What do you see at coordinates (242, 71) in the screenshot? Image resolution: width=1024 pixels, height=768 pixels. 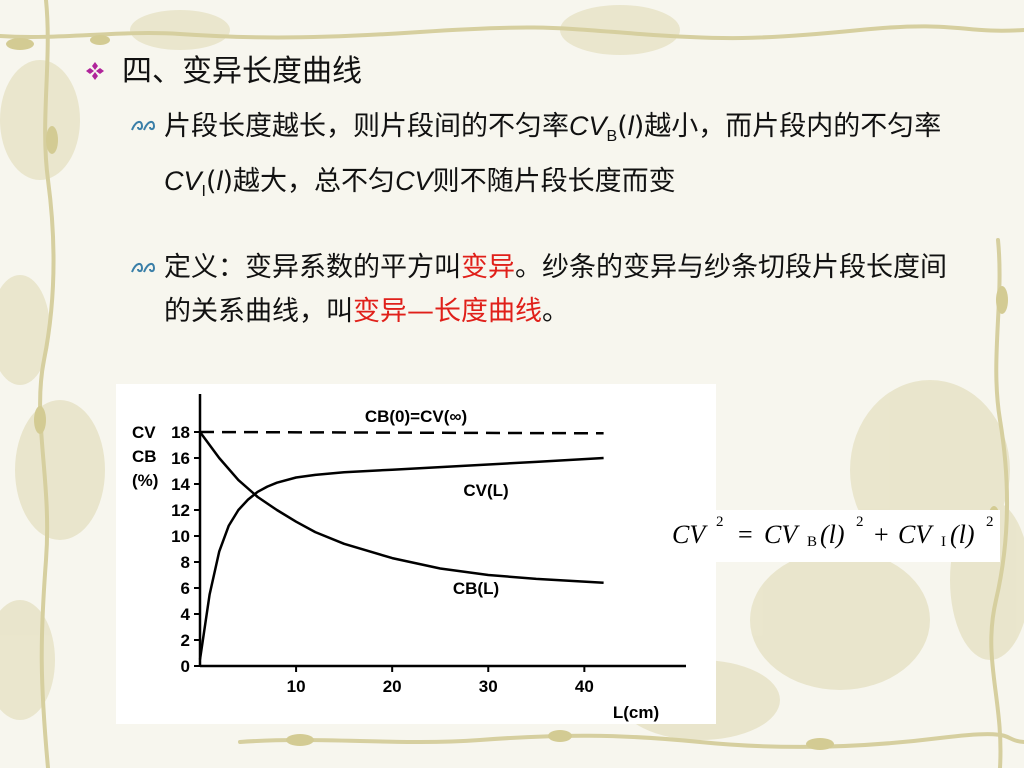 I see `slide-title: 四、变异长度曲线` at bounding box center [242, 71].